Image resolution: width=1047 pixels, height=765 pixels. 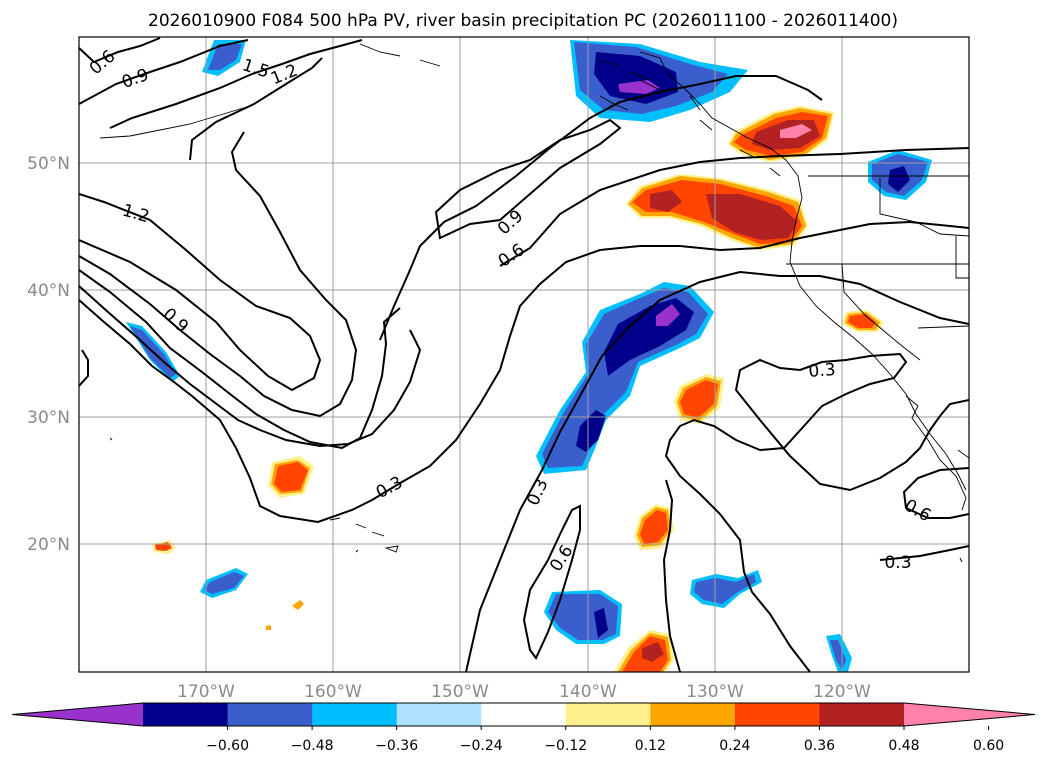 What do you see at coordinates (819, 746) in the screenshot?
I see `colorbar-tick-label: 0.36` at bounding box center [819, 746].